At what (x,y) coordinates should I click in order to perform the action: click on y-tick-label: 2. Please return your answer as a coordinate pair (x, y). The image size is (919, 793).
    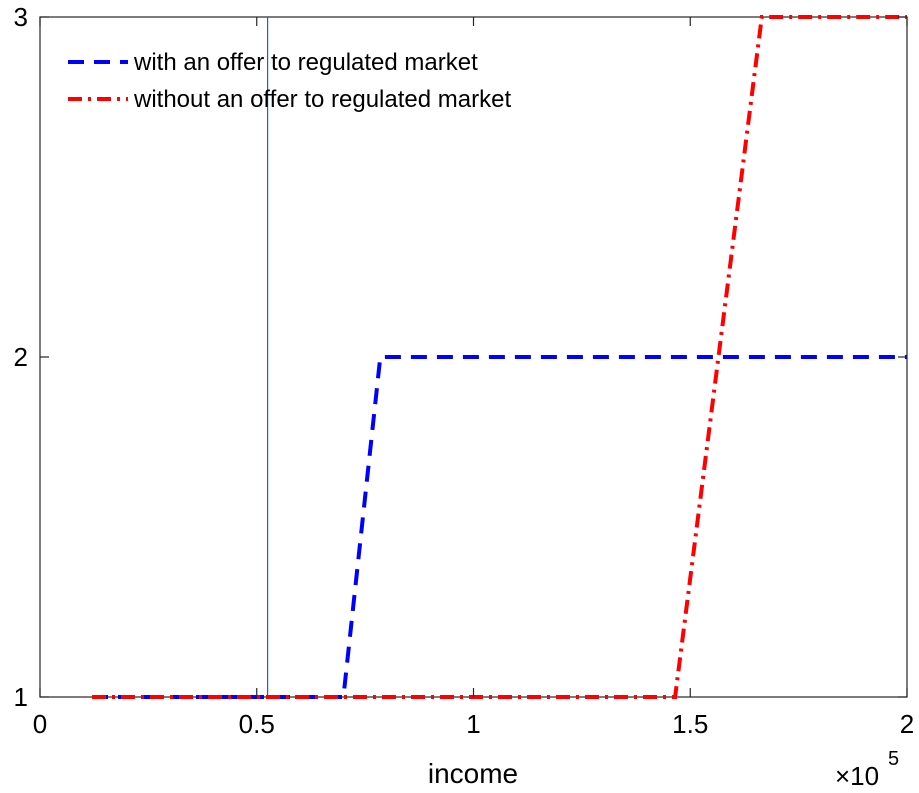
    Looking at the image, I should click on (21, 357).